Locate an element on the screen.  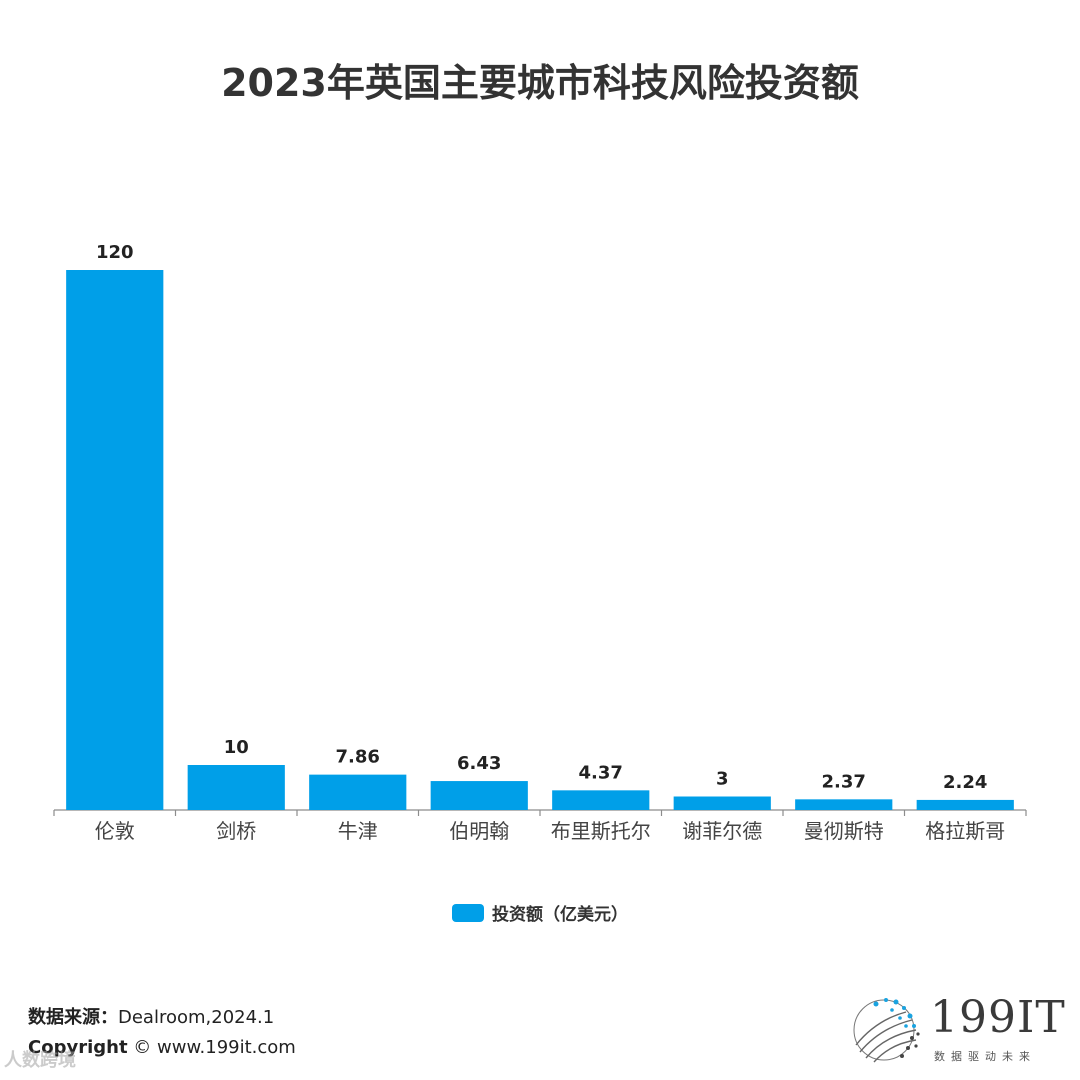
copyright: Copyright © www.199it.com is located at coordinates (162, 1047).